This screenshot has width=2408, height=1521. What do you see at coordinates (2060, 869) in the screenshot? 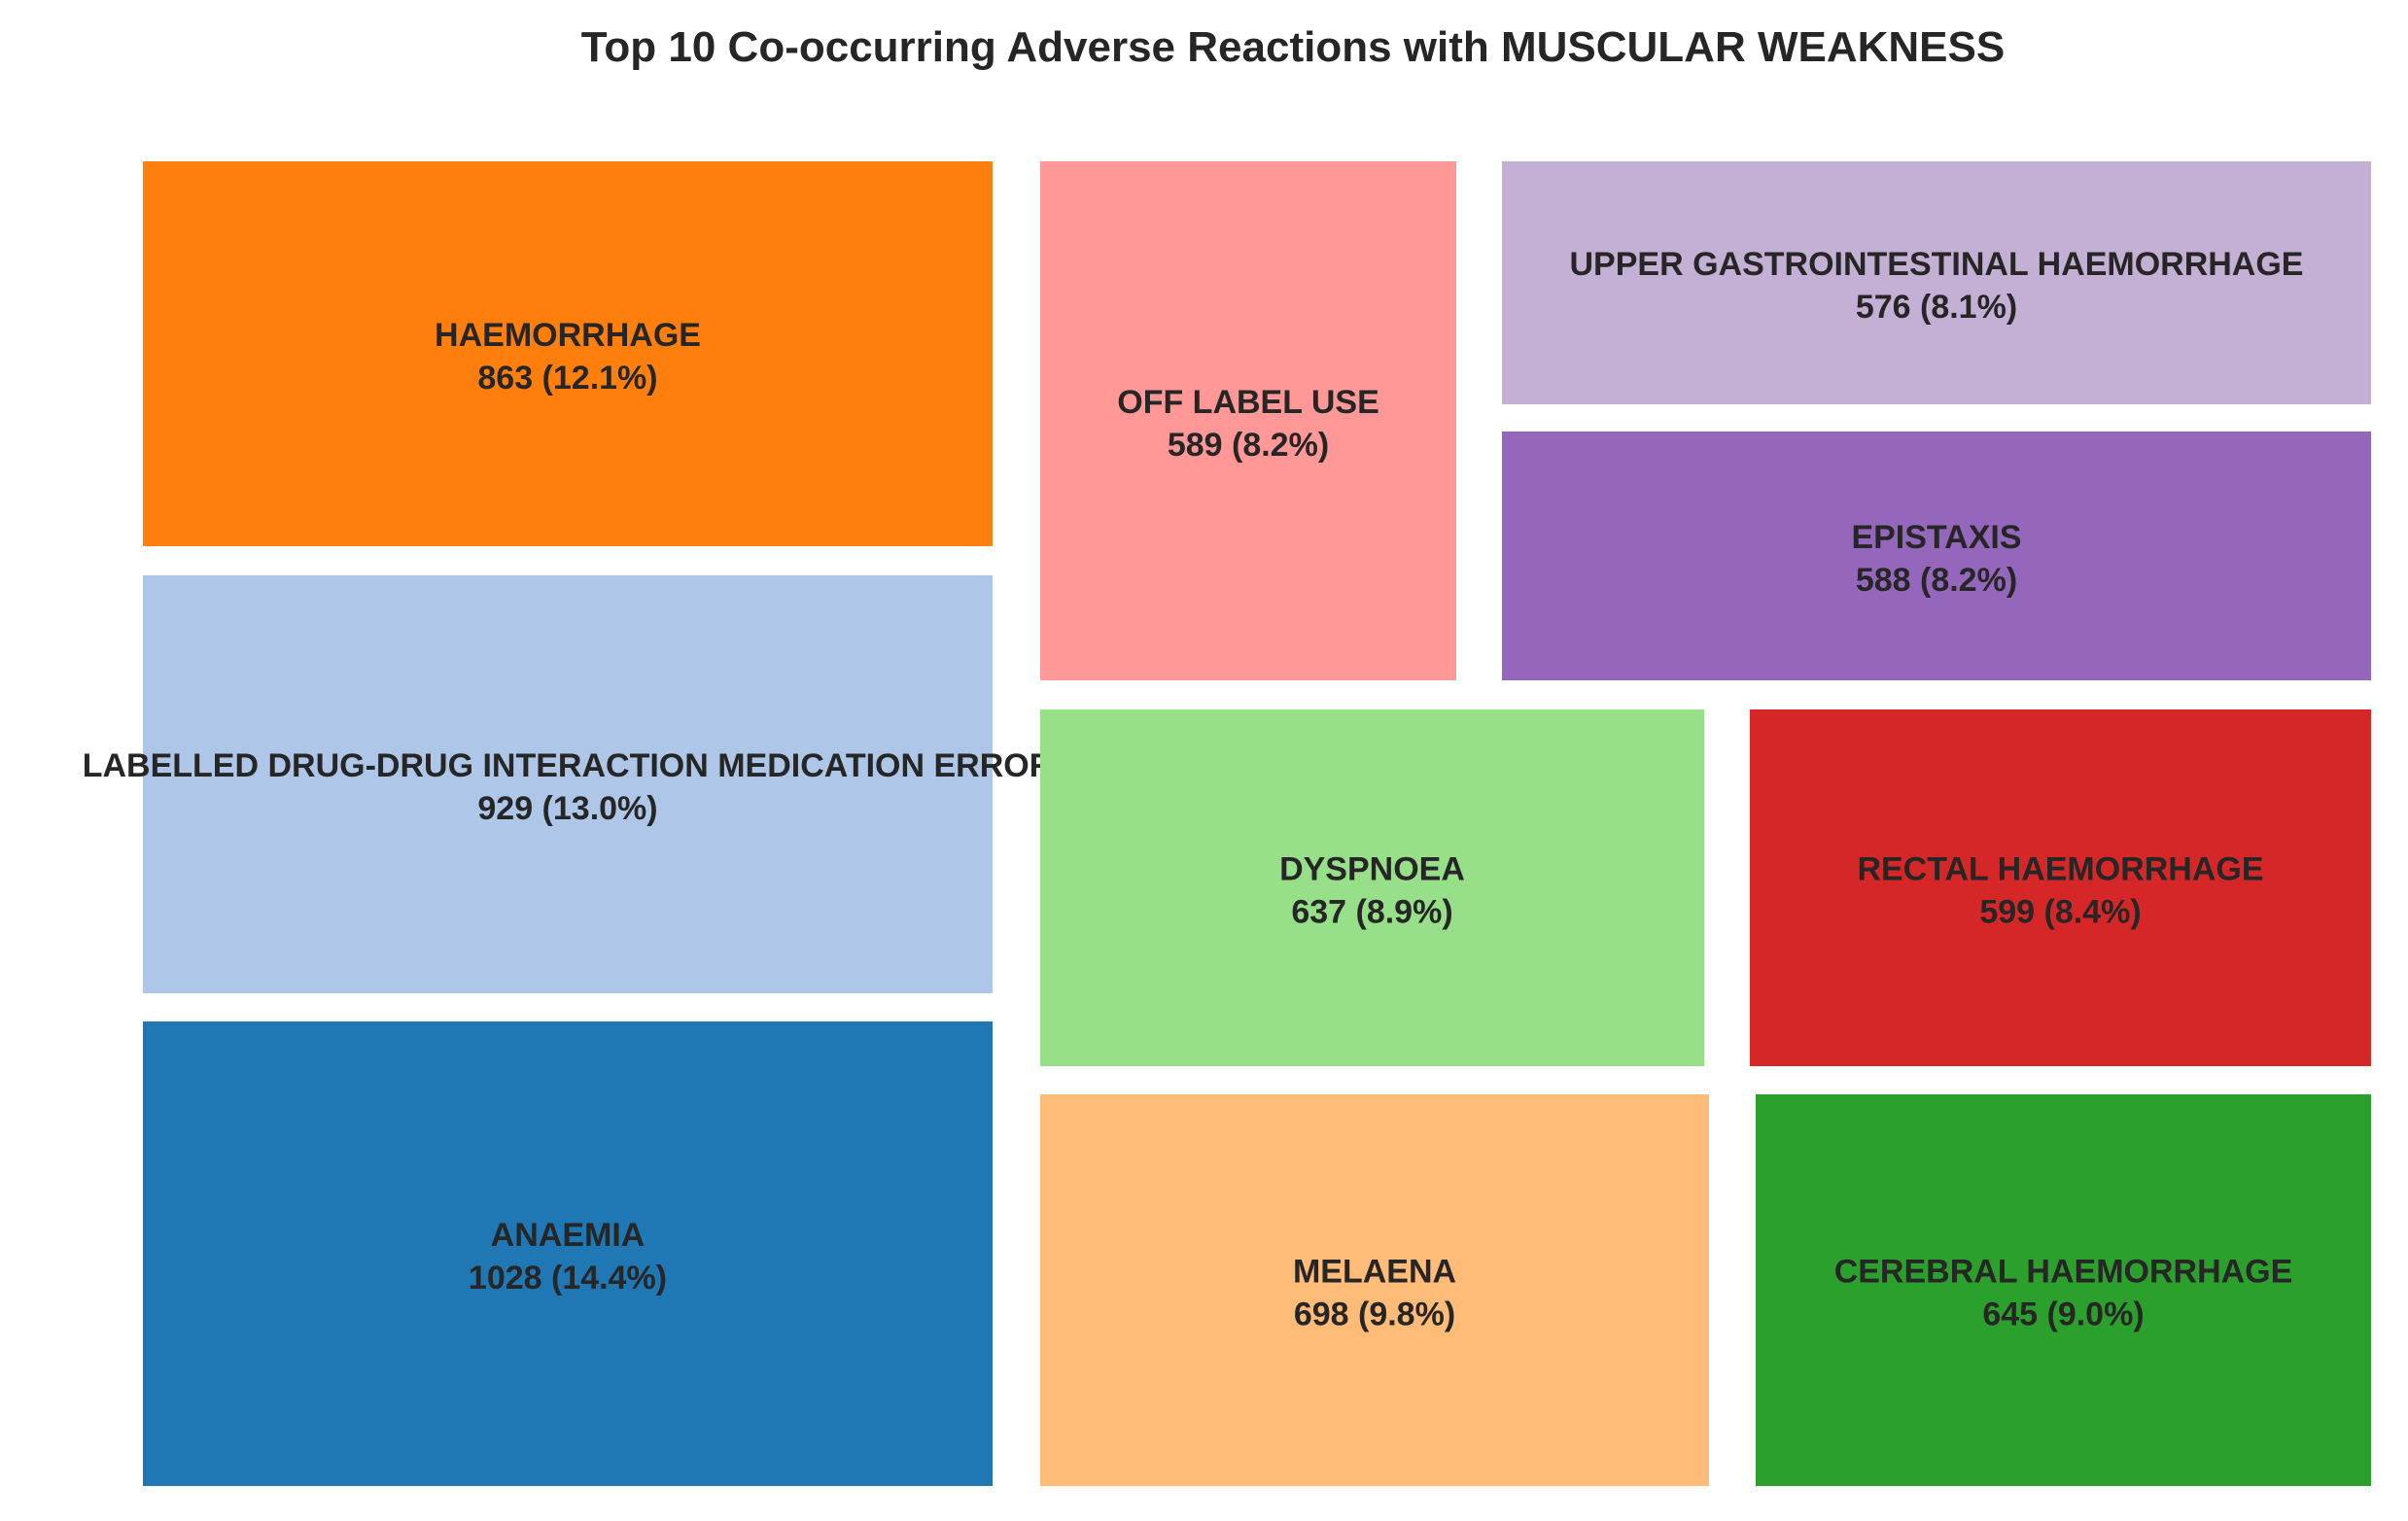
I see `treemap-label-rectal-haemorrhage: RECTAL HAEMORRHAGE` at bounding box center [2060, 869].